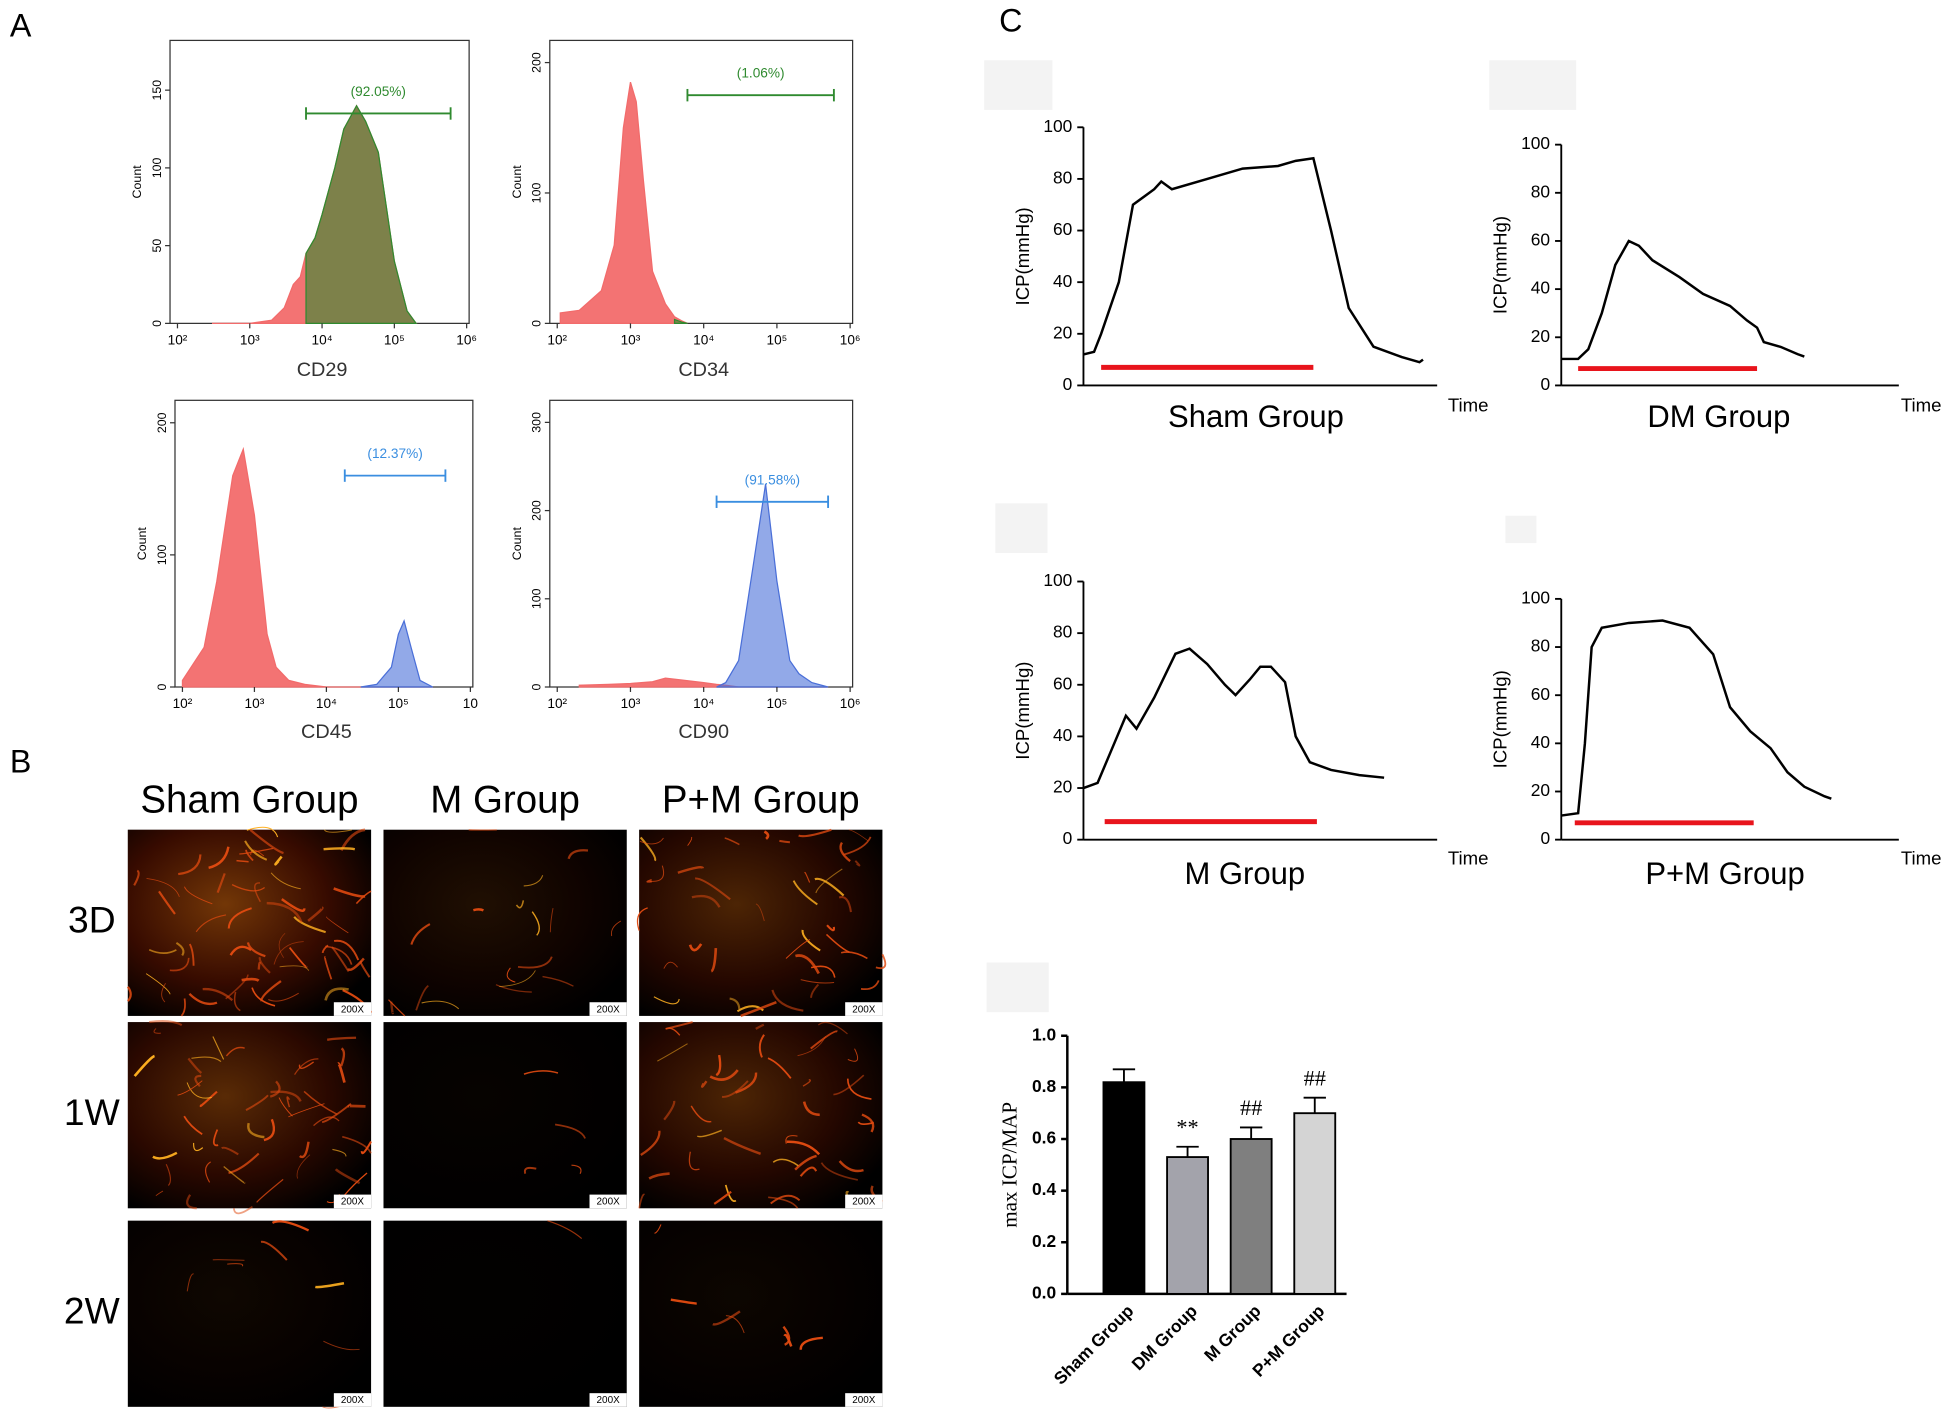 The width and height of the screenshot is (1946, 1410). Describe the element at coordinates (1044, 1241) in the screenshot. I see `y-tick-label: 0.2` at that location.